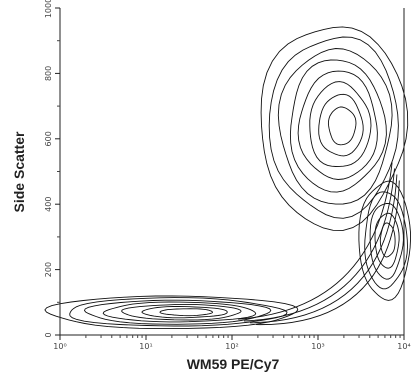 The image size is (411, 383). What do you see at coordinates (19, 171) in the screenshot?
I see `y-axis-label: Side Scatter` at bounding box center [19, 171].